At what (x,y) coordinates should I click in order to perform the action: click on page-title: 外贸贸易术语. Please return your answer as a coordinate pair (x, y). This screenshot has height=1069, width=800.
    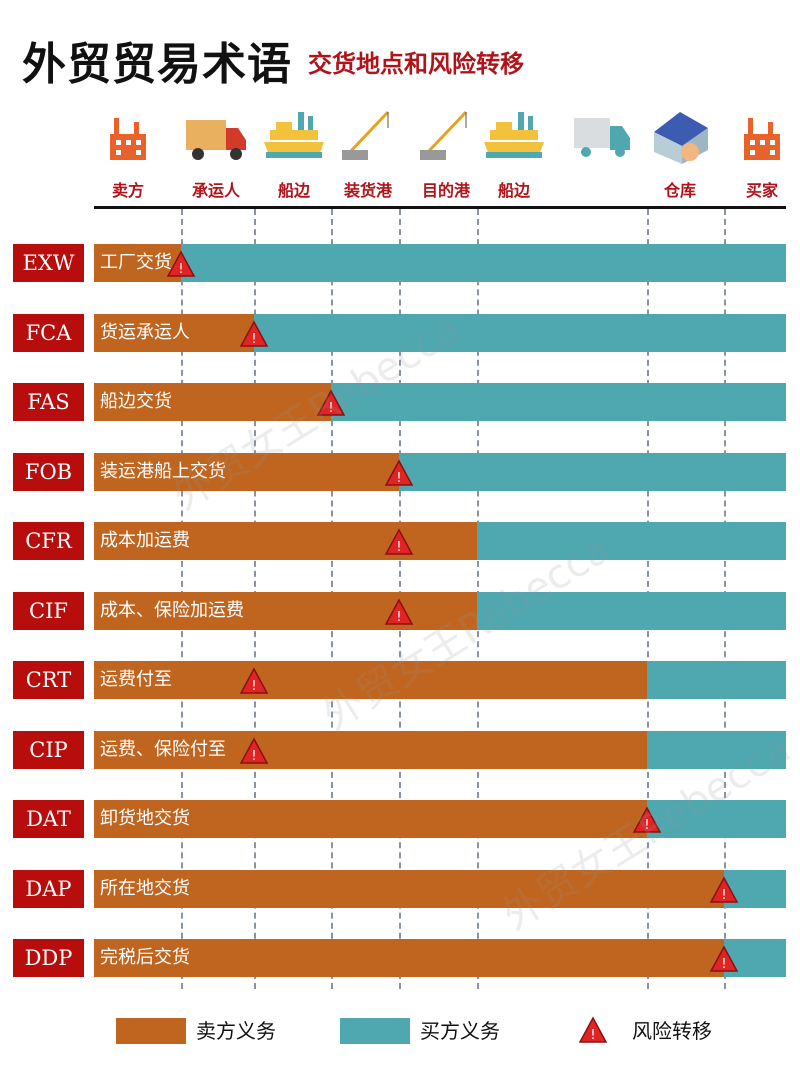
    Looking at the image, I should click on (157, 64).